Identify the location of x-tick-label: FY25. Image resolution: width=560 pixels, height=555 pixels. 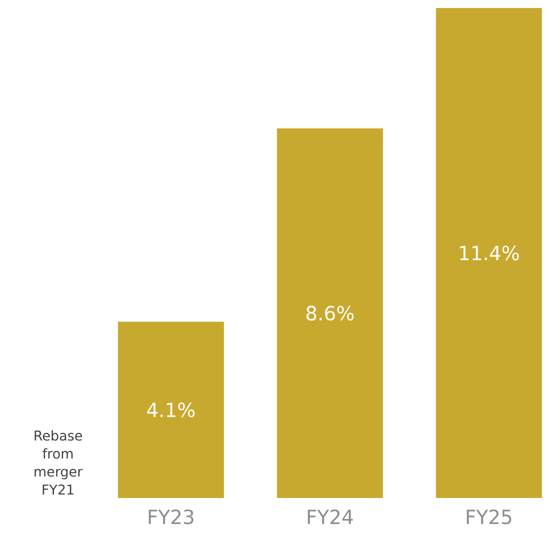
(489, 517).